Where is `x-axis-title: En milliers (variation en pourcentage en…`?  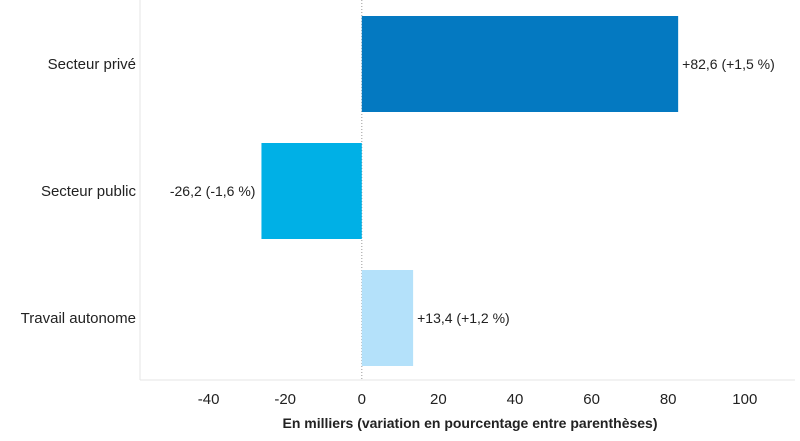
x-axis-title: En milliers (variation en pourcentage en… is located at coordinates (470, 423).